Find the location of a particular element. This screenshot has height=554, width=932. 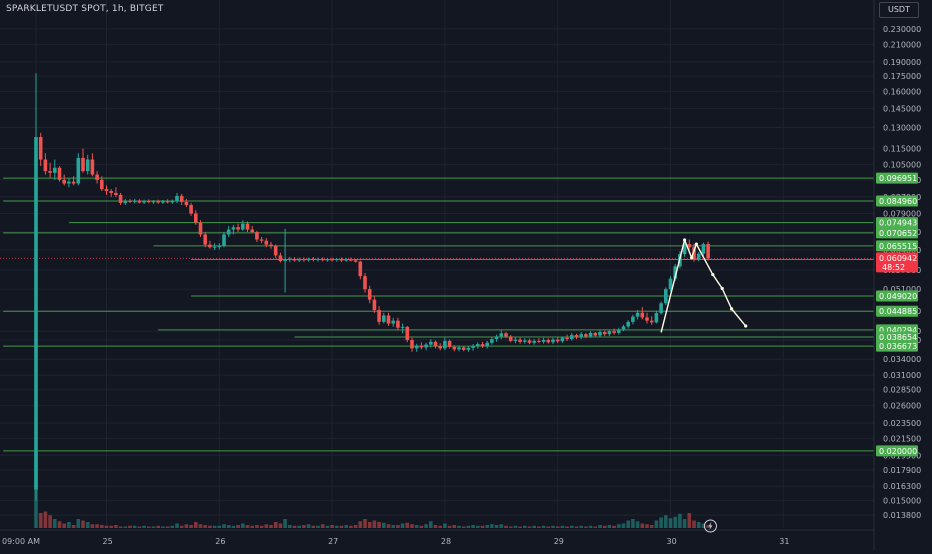

price-tick-label: 0.105000 is located at coordinates (902, 164).